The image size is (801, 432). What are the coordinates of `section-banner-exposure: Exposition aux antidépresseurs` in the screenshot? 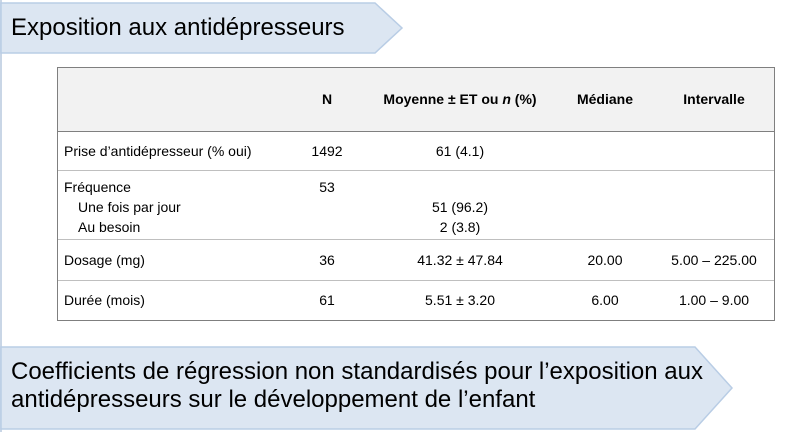 It's located at (202, 28).